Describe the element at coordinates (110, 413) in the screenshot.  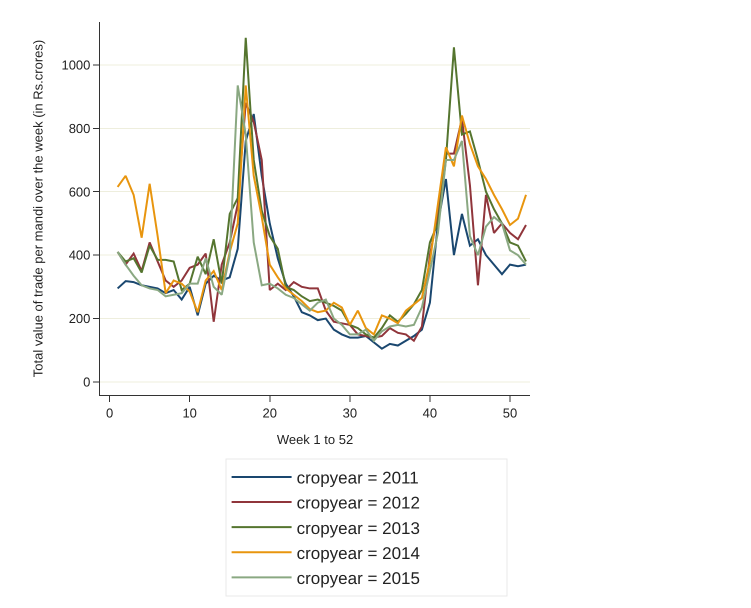
I see `x-tick-label: 0` at that location.